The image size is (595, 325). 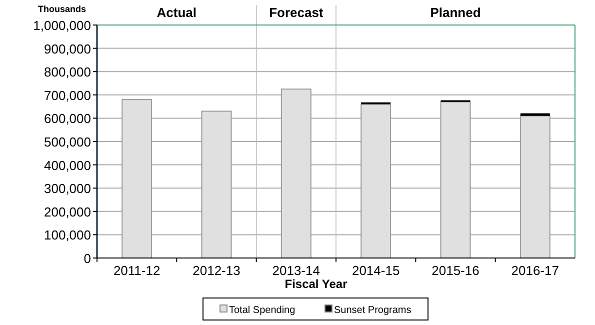 I want to click on legend-label: Sunset Programs, so click(x=373, y=310).